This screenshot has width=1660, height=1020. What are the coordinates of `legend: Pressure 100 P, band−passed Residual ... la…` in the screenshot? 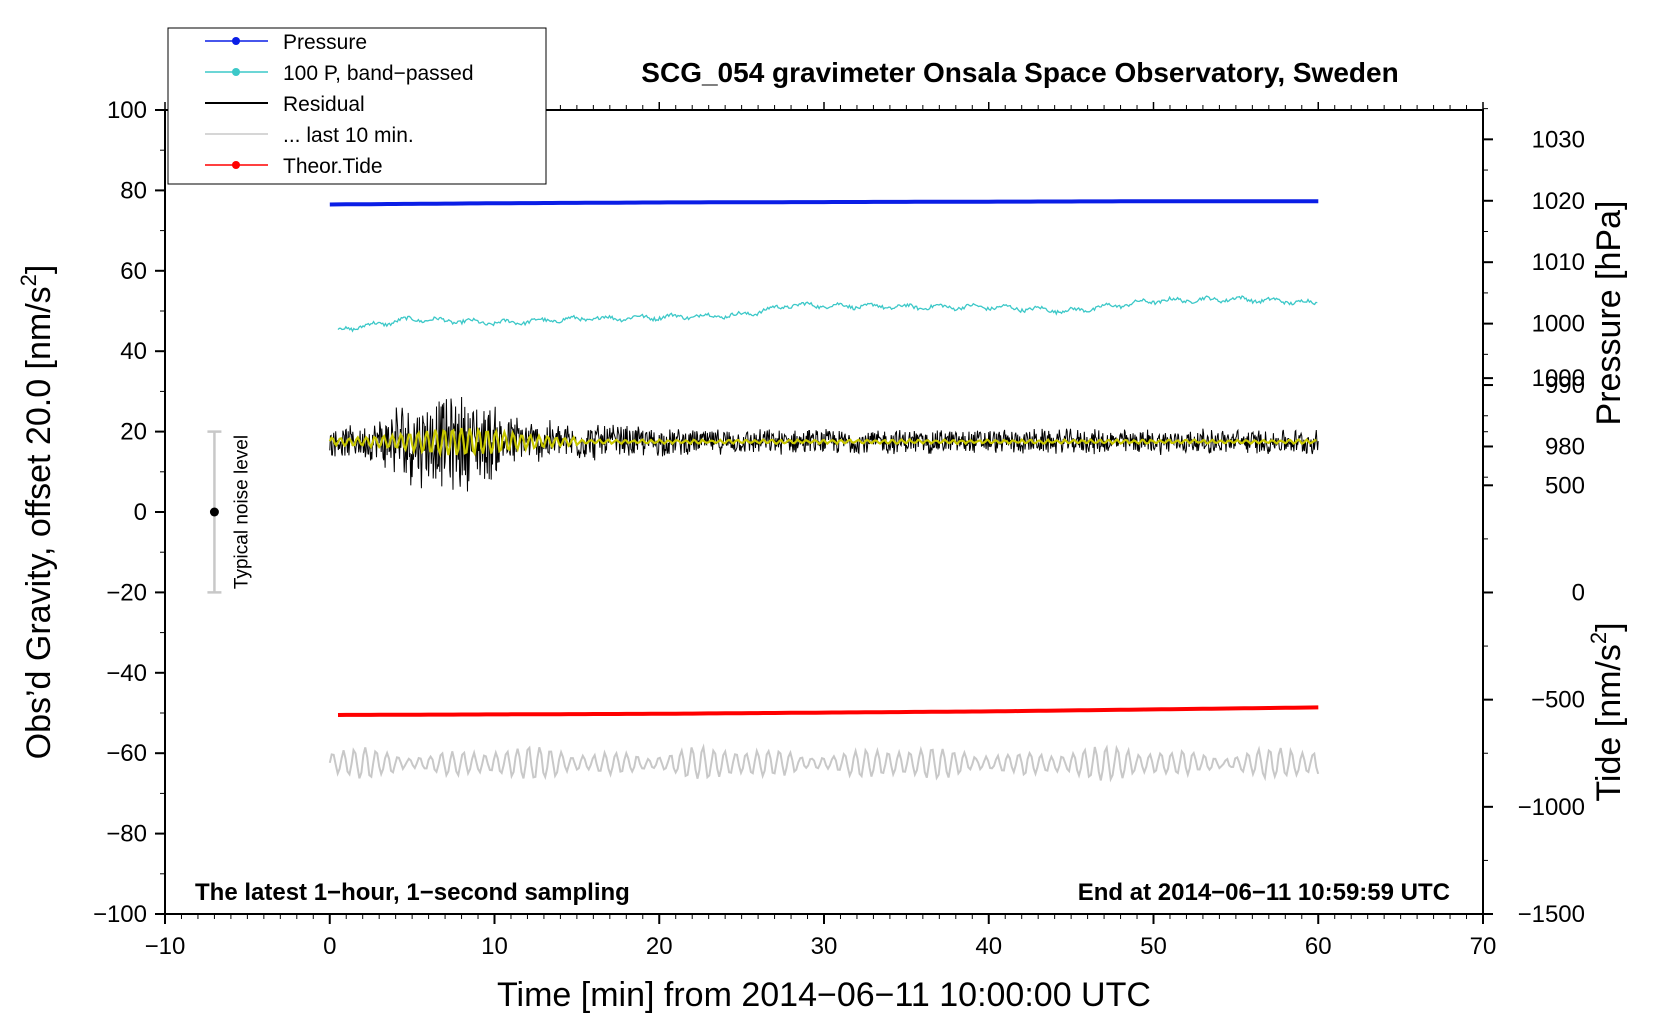 It's located at (357, 106).